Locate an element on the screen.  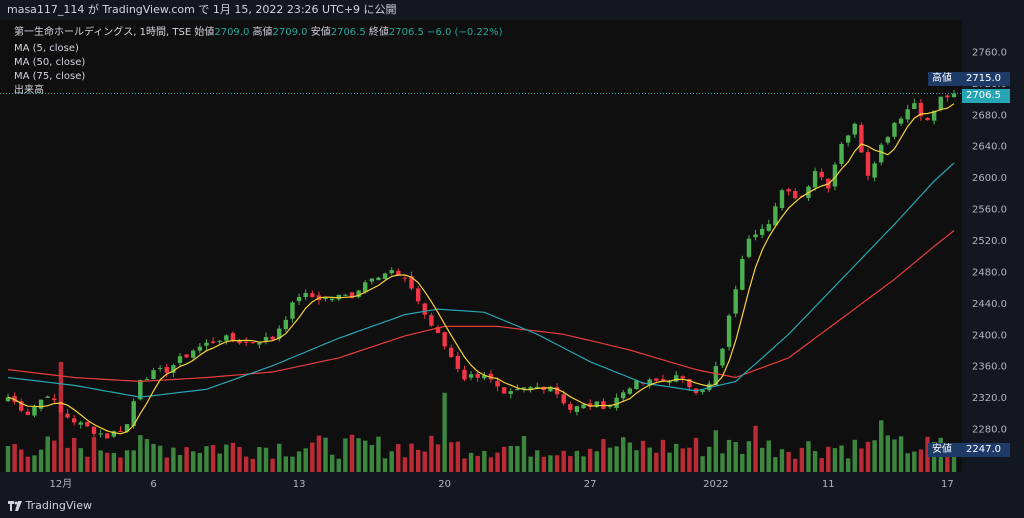
close-value: 2706.5 is located at coordinates (406, 32).